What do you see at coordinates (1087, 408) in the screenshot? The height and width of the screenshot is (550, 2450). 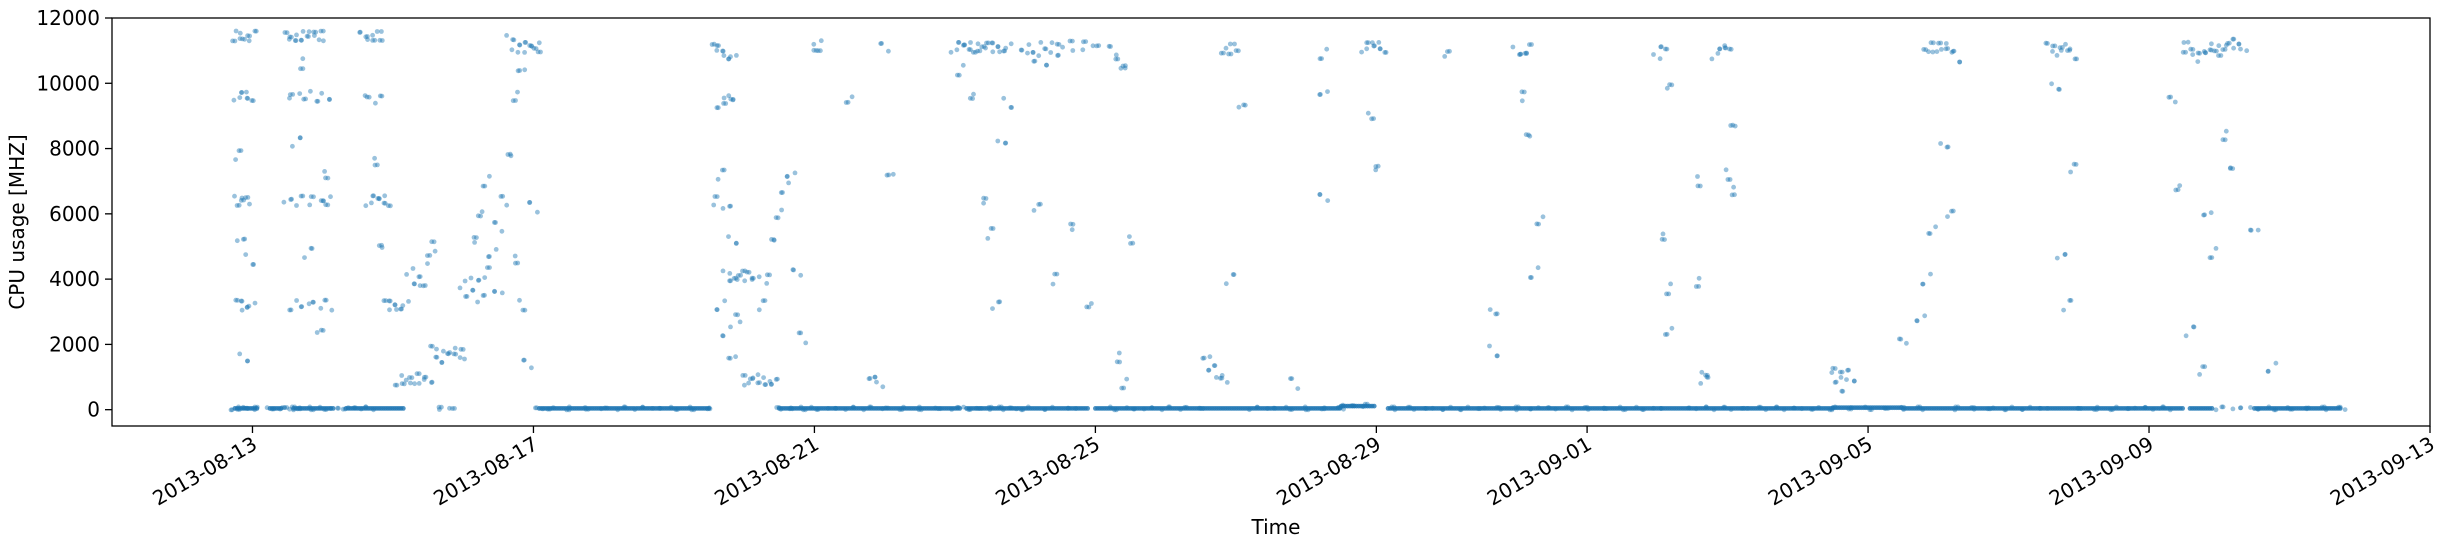 I see `baseline-point` at bounding box center [1087, 408].